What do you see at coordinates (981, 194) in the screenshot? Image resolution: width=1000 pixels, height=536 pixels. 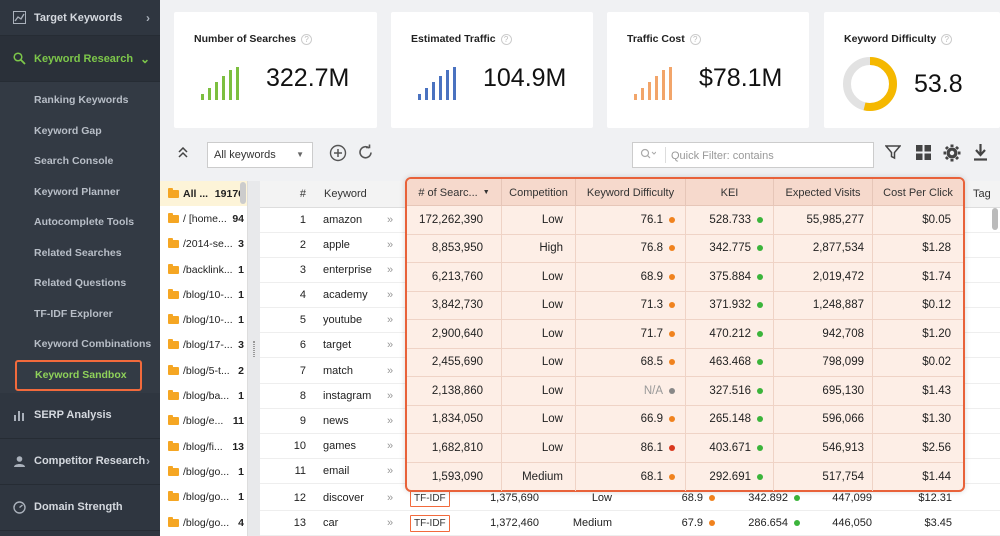 I see `col-header-tag: Tag` at bounding box center [981, 194].